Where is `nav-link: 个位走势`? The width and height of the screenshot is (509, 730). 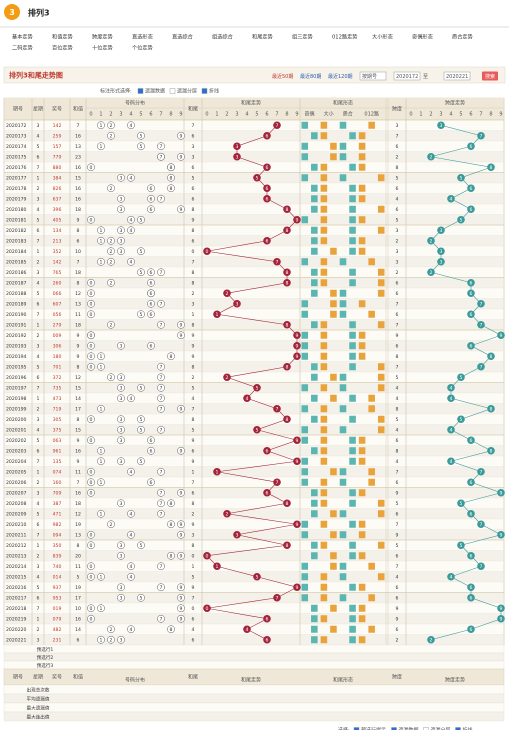
nav-link: 个位走势 is located at coordinates (142, 48).